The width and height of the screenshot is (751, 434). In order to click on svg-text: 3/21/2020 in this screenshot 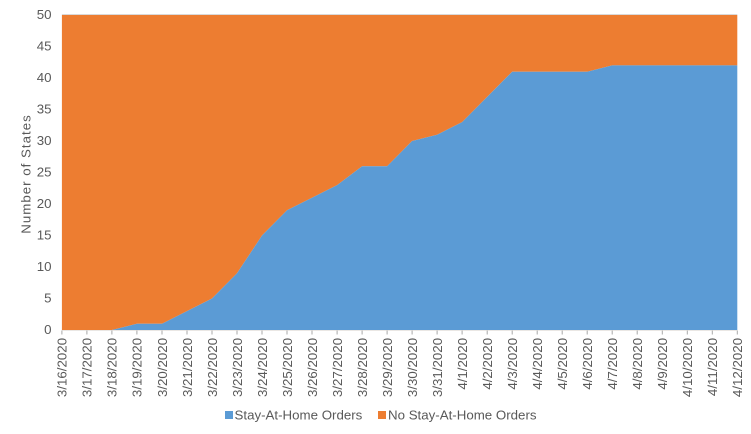, I will do `click(187, 367)`.